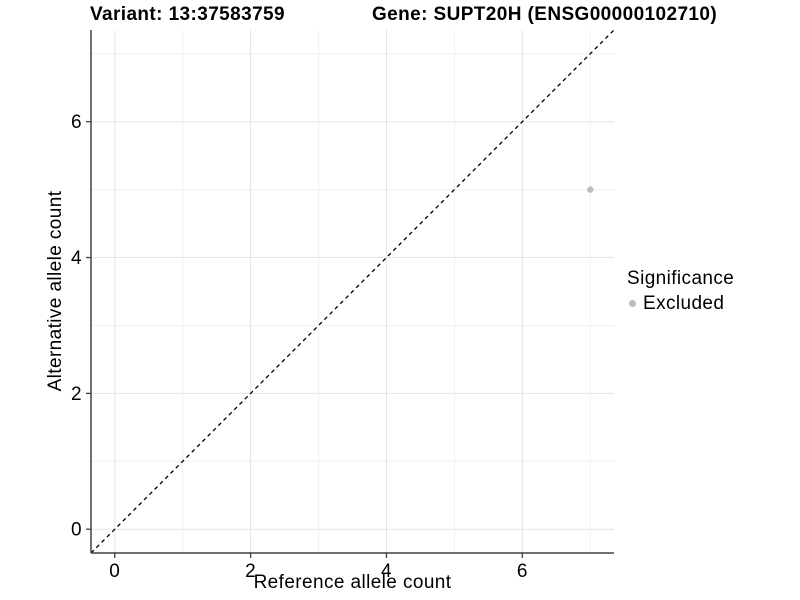  What do you see at coordinates (590, 189) in the screenshot?
I see `data-point` at bounding box center [590, 189].